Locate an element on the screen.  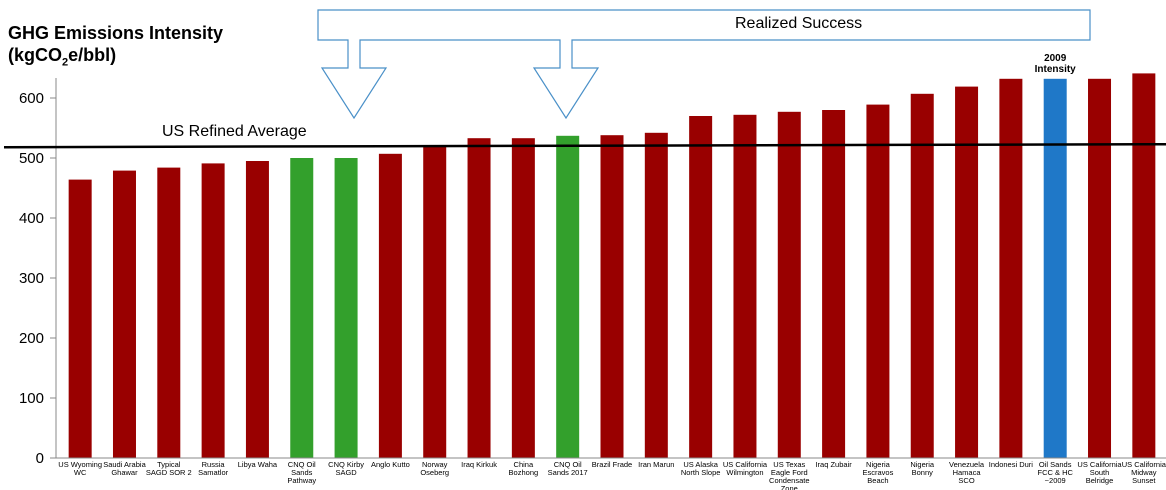
x-tick-label: Oil Sands FCC & HC ~2009 is located at coordinates (1055, 472).